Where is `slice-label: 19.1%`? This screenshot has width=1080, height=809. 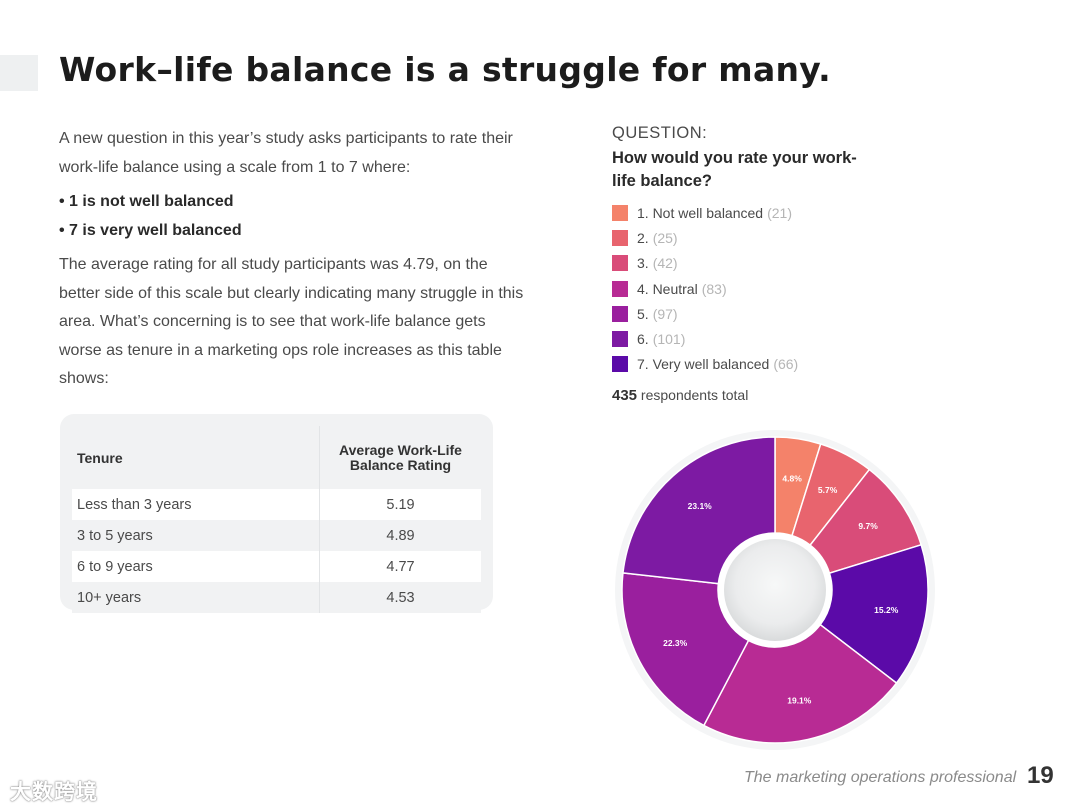 slice-label: 19.1% is located at coordinates (799, 700).